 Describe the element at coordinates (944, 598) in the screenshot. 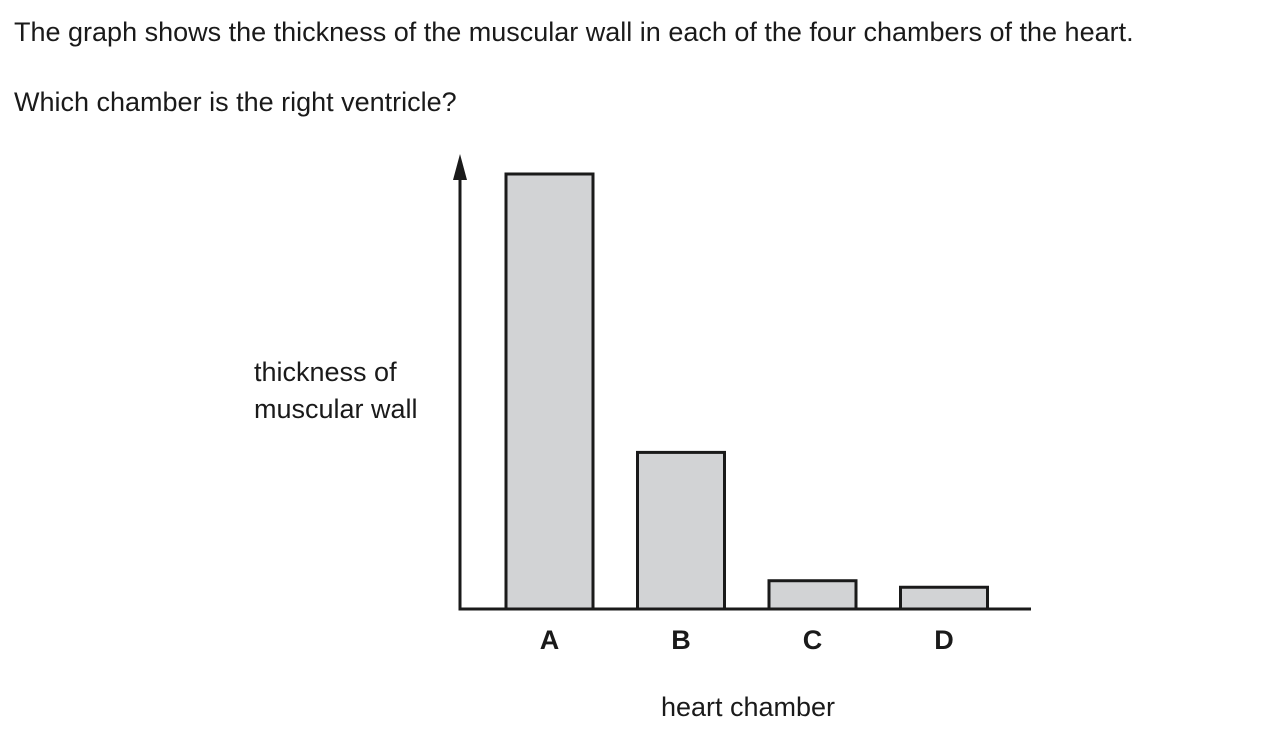

I see `bar-d` at that location.